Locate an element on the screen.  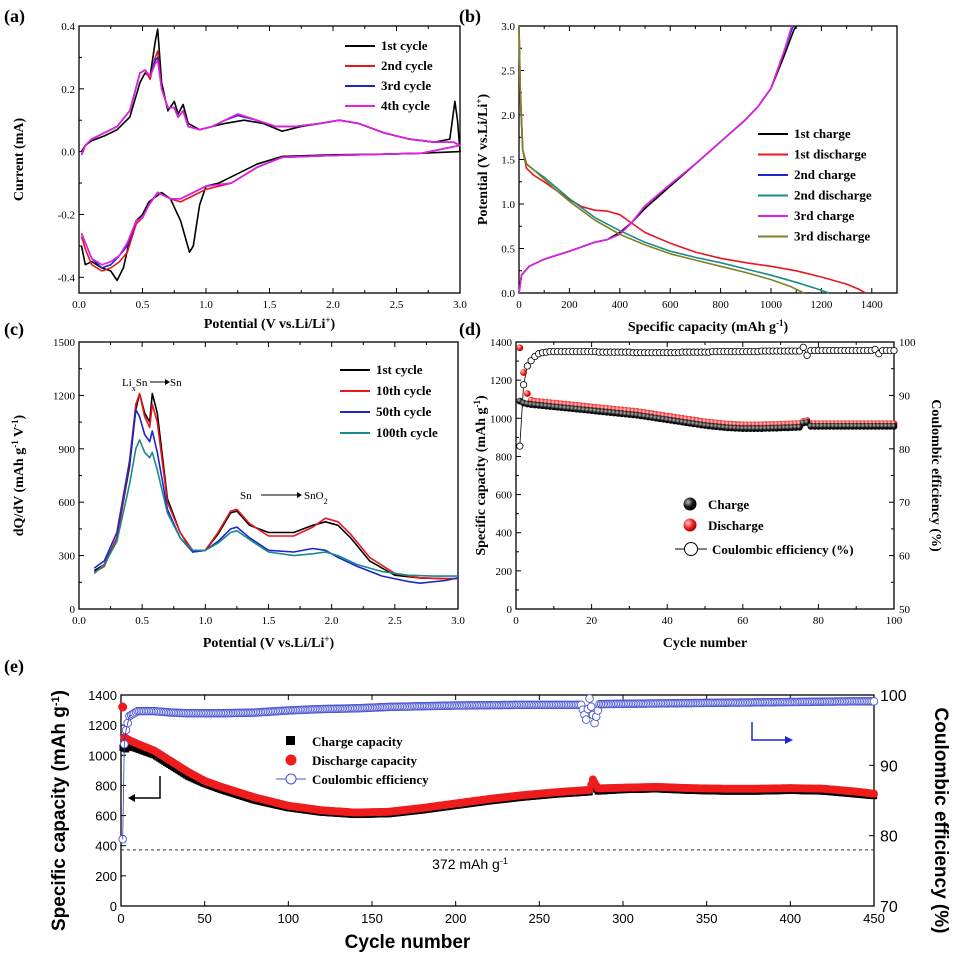
y-tick-label: 800 is located at coordinates (106, 785).